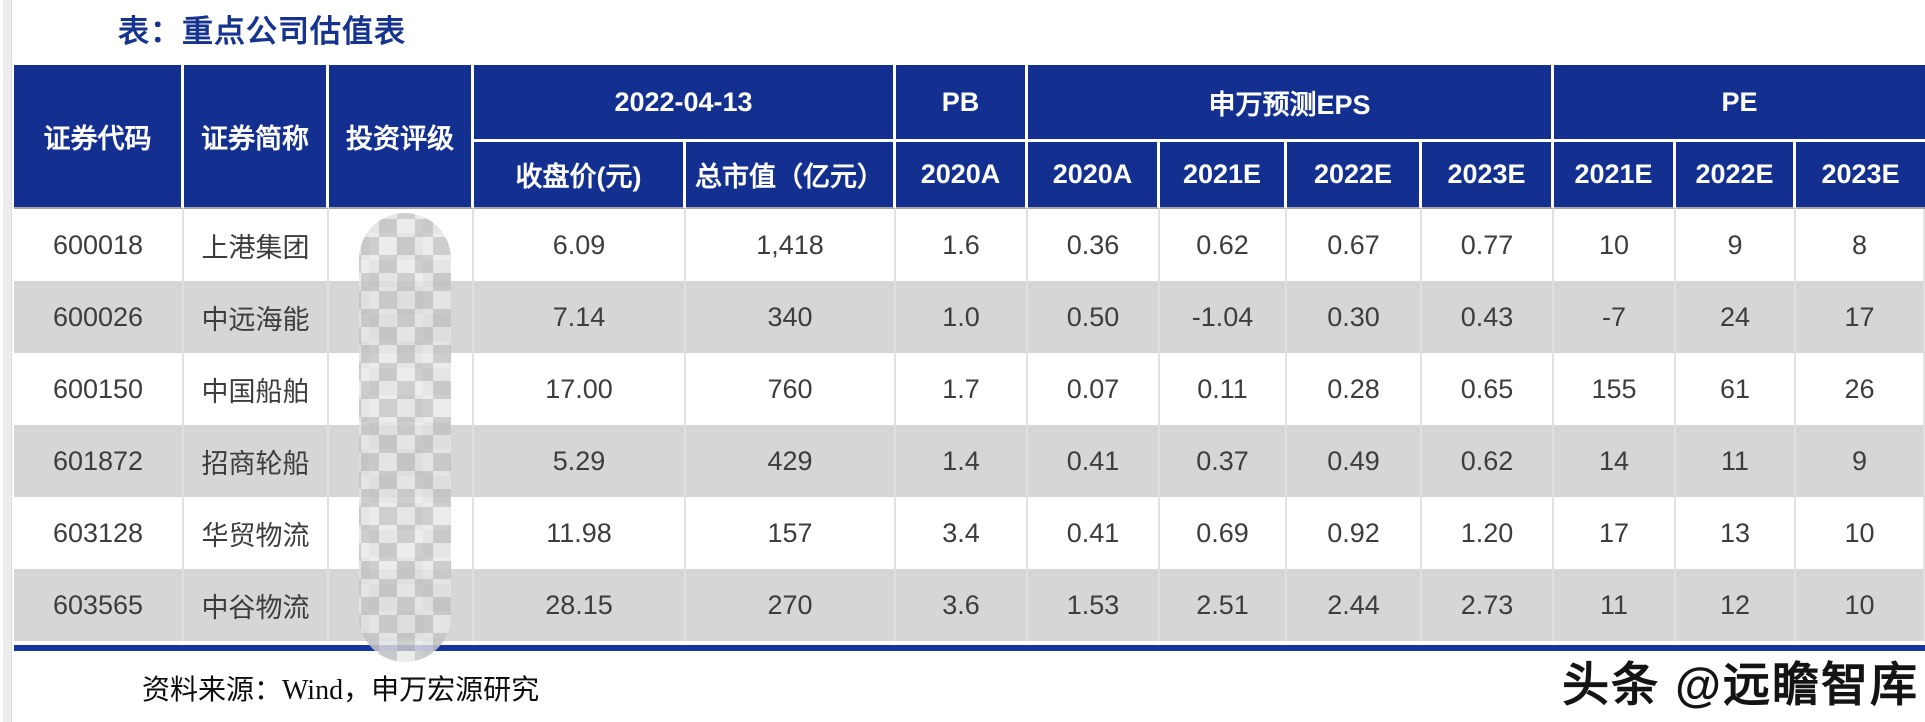 This screenshot has height=722, width=1925. I want to click on cell-pe-2023e: 8, so click(1860, 245).